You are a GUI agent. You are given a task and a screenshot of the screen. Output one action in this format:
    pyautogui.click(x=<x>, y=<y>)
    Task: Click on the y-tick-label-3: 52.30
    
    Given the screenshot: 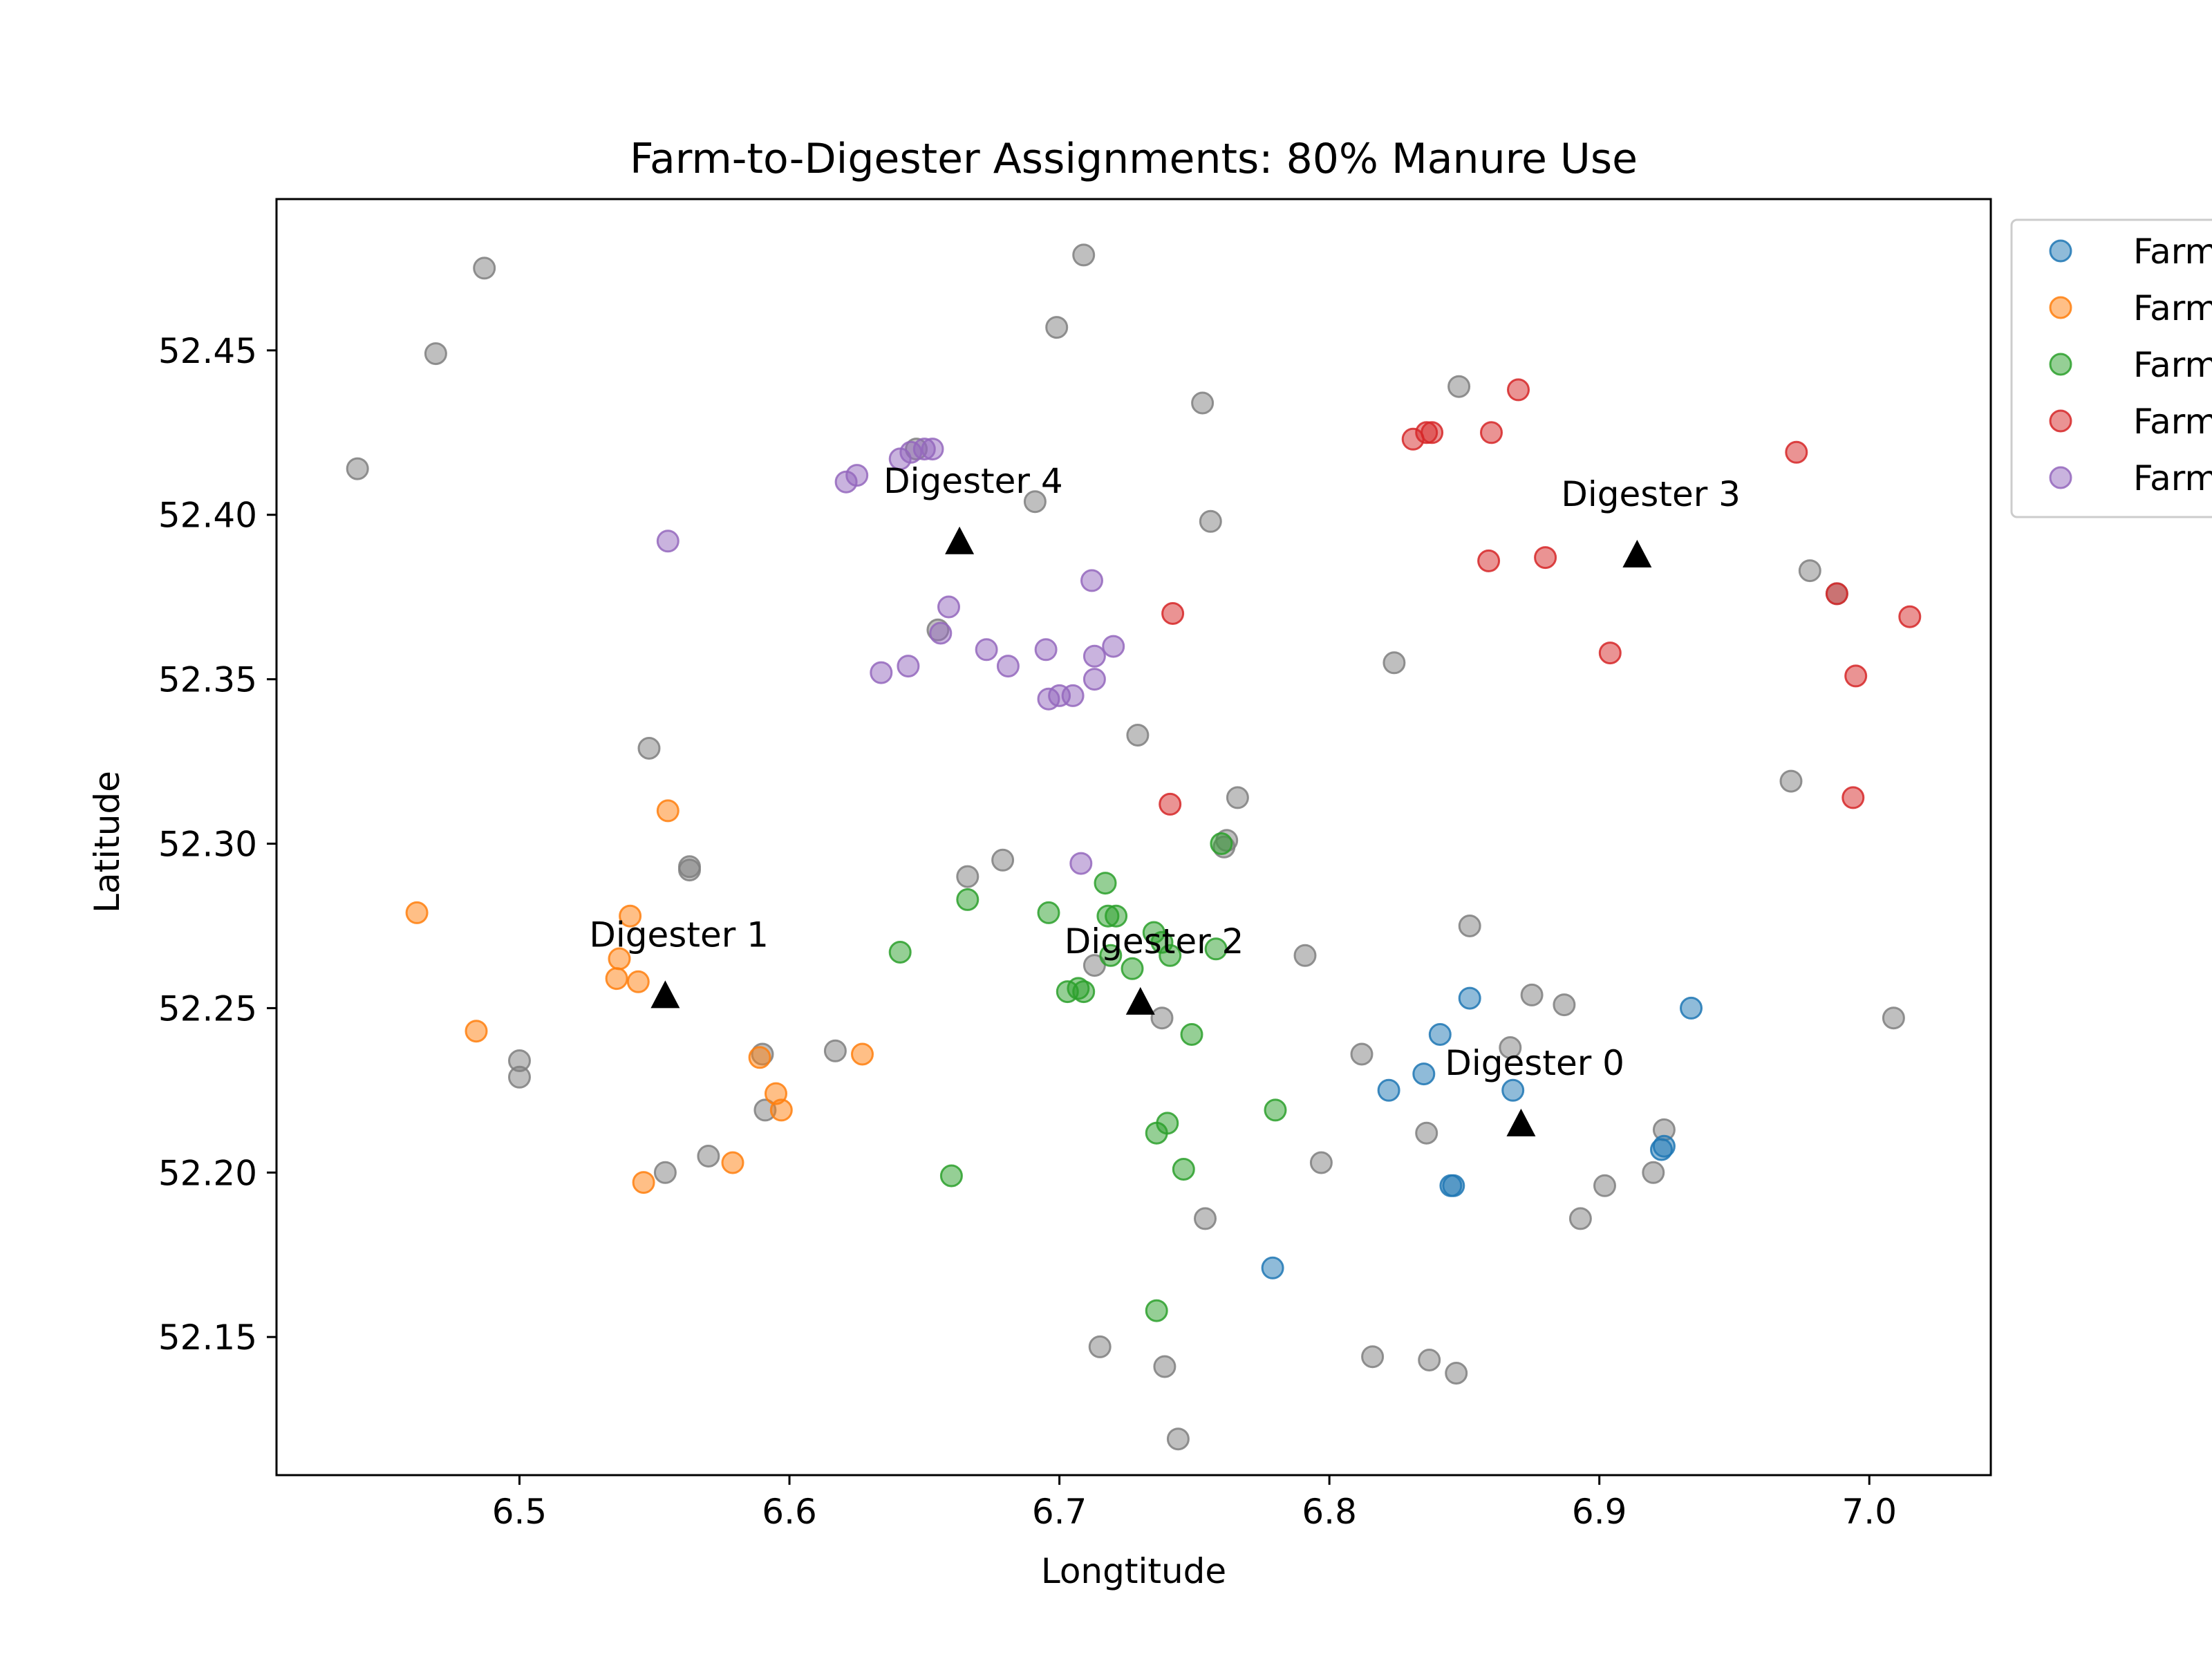 What is the action you would take?
    pyautogui.click(x=208, y=845)
    